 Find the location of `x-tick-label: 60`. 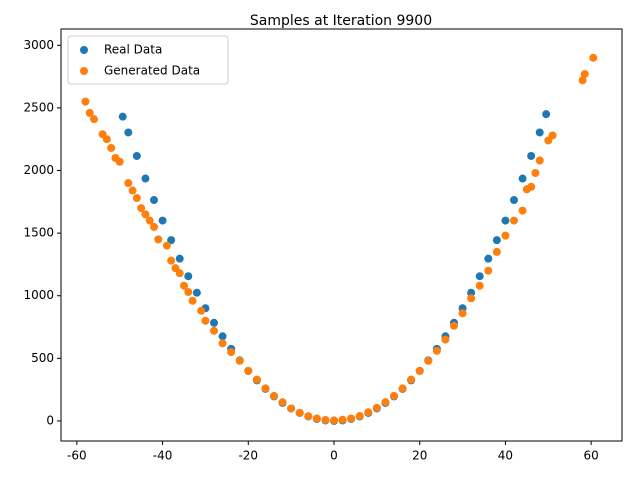

x-tick-label: 60 is located at coordinates (591, 456).